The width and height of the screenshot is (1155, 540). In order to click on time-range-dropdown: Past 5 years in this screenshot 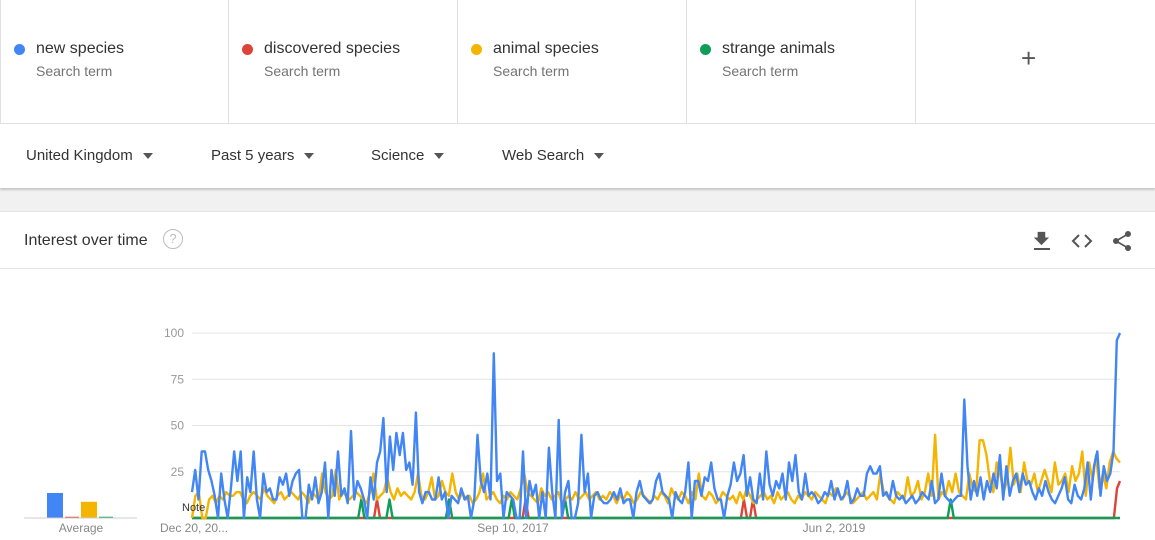, I will do `click(263, 155)`.